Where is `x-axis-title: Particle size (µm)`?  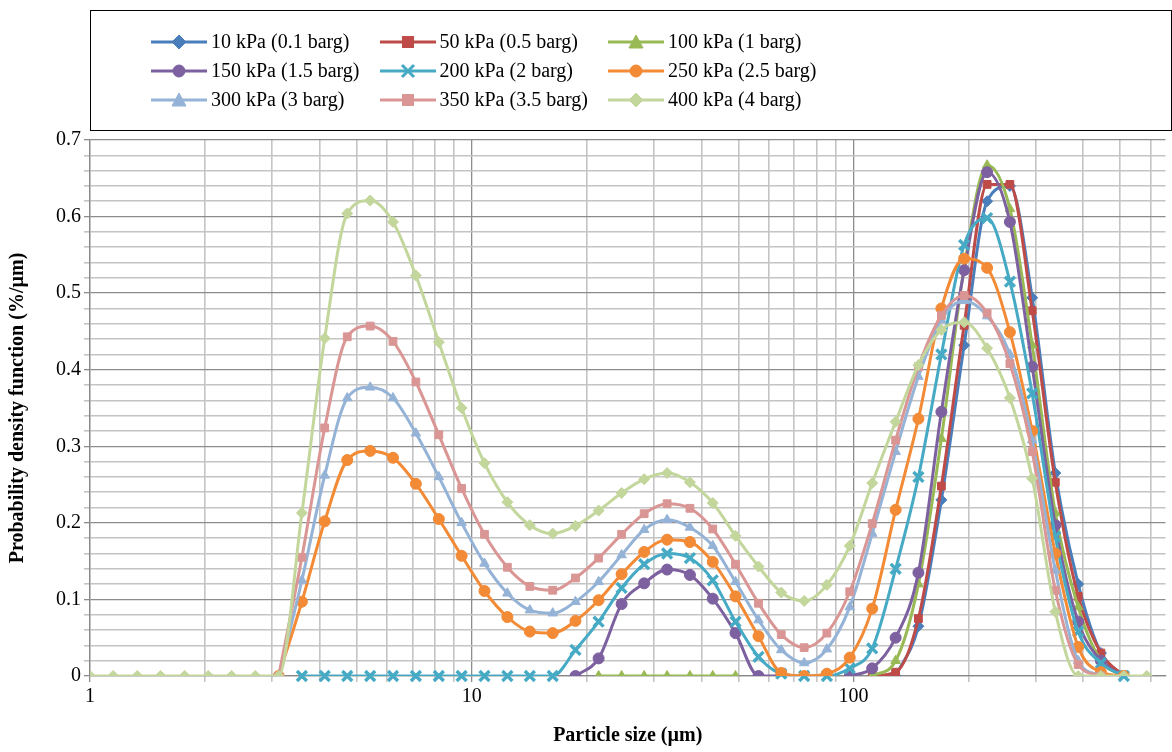
x-axis-title: Particle size (µm) is located at coordinates (628, 735).